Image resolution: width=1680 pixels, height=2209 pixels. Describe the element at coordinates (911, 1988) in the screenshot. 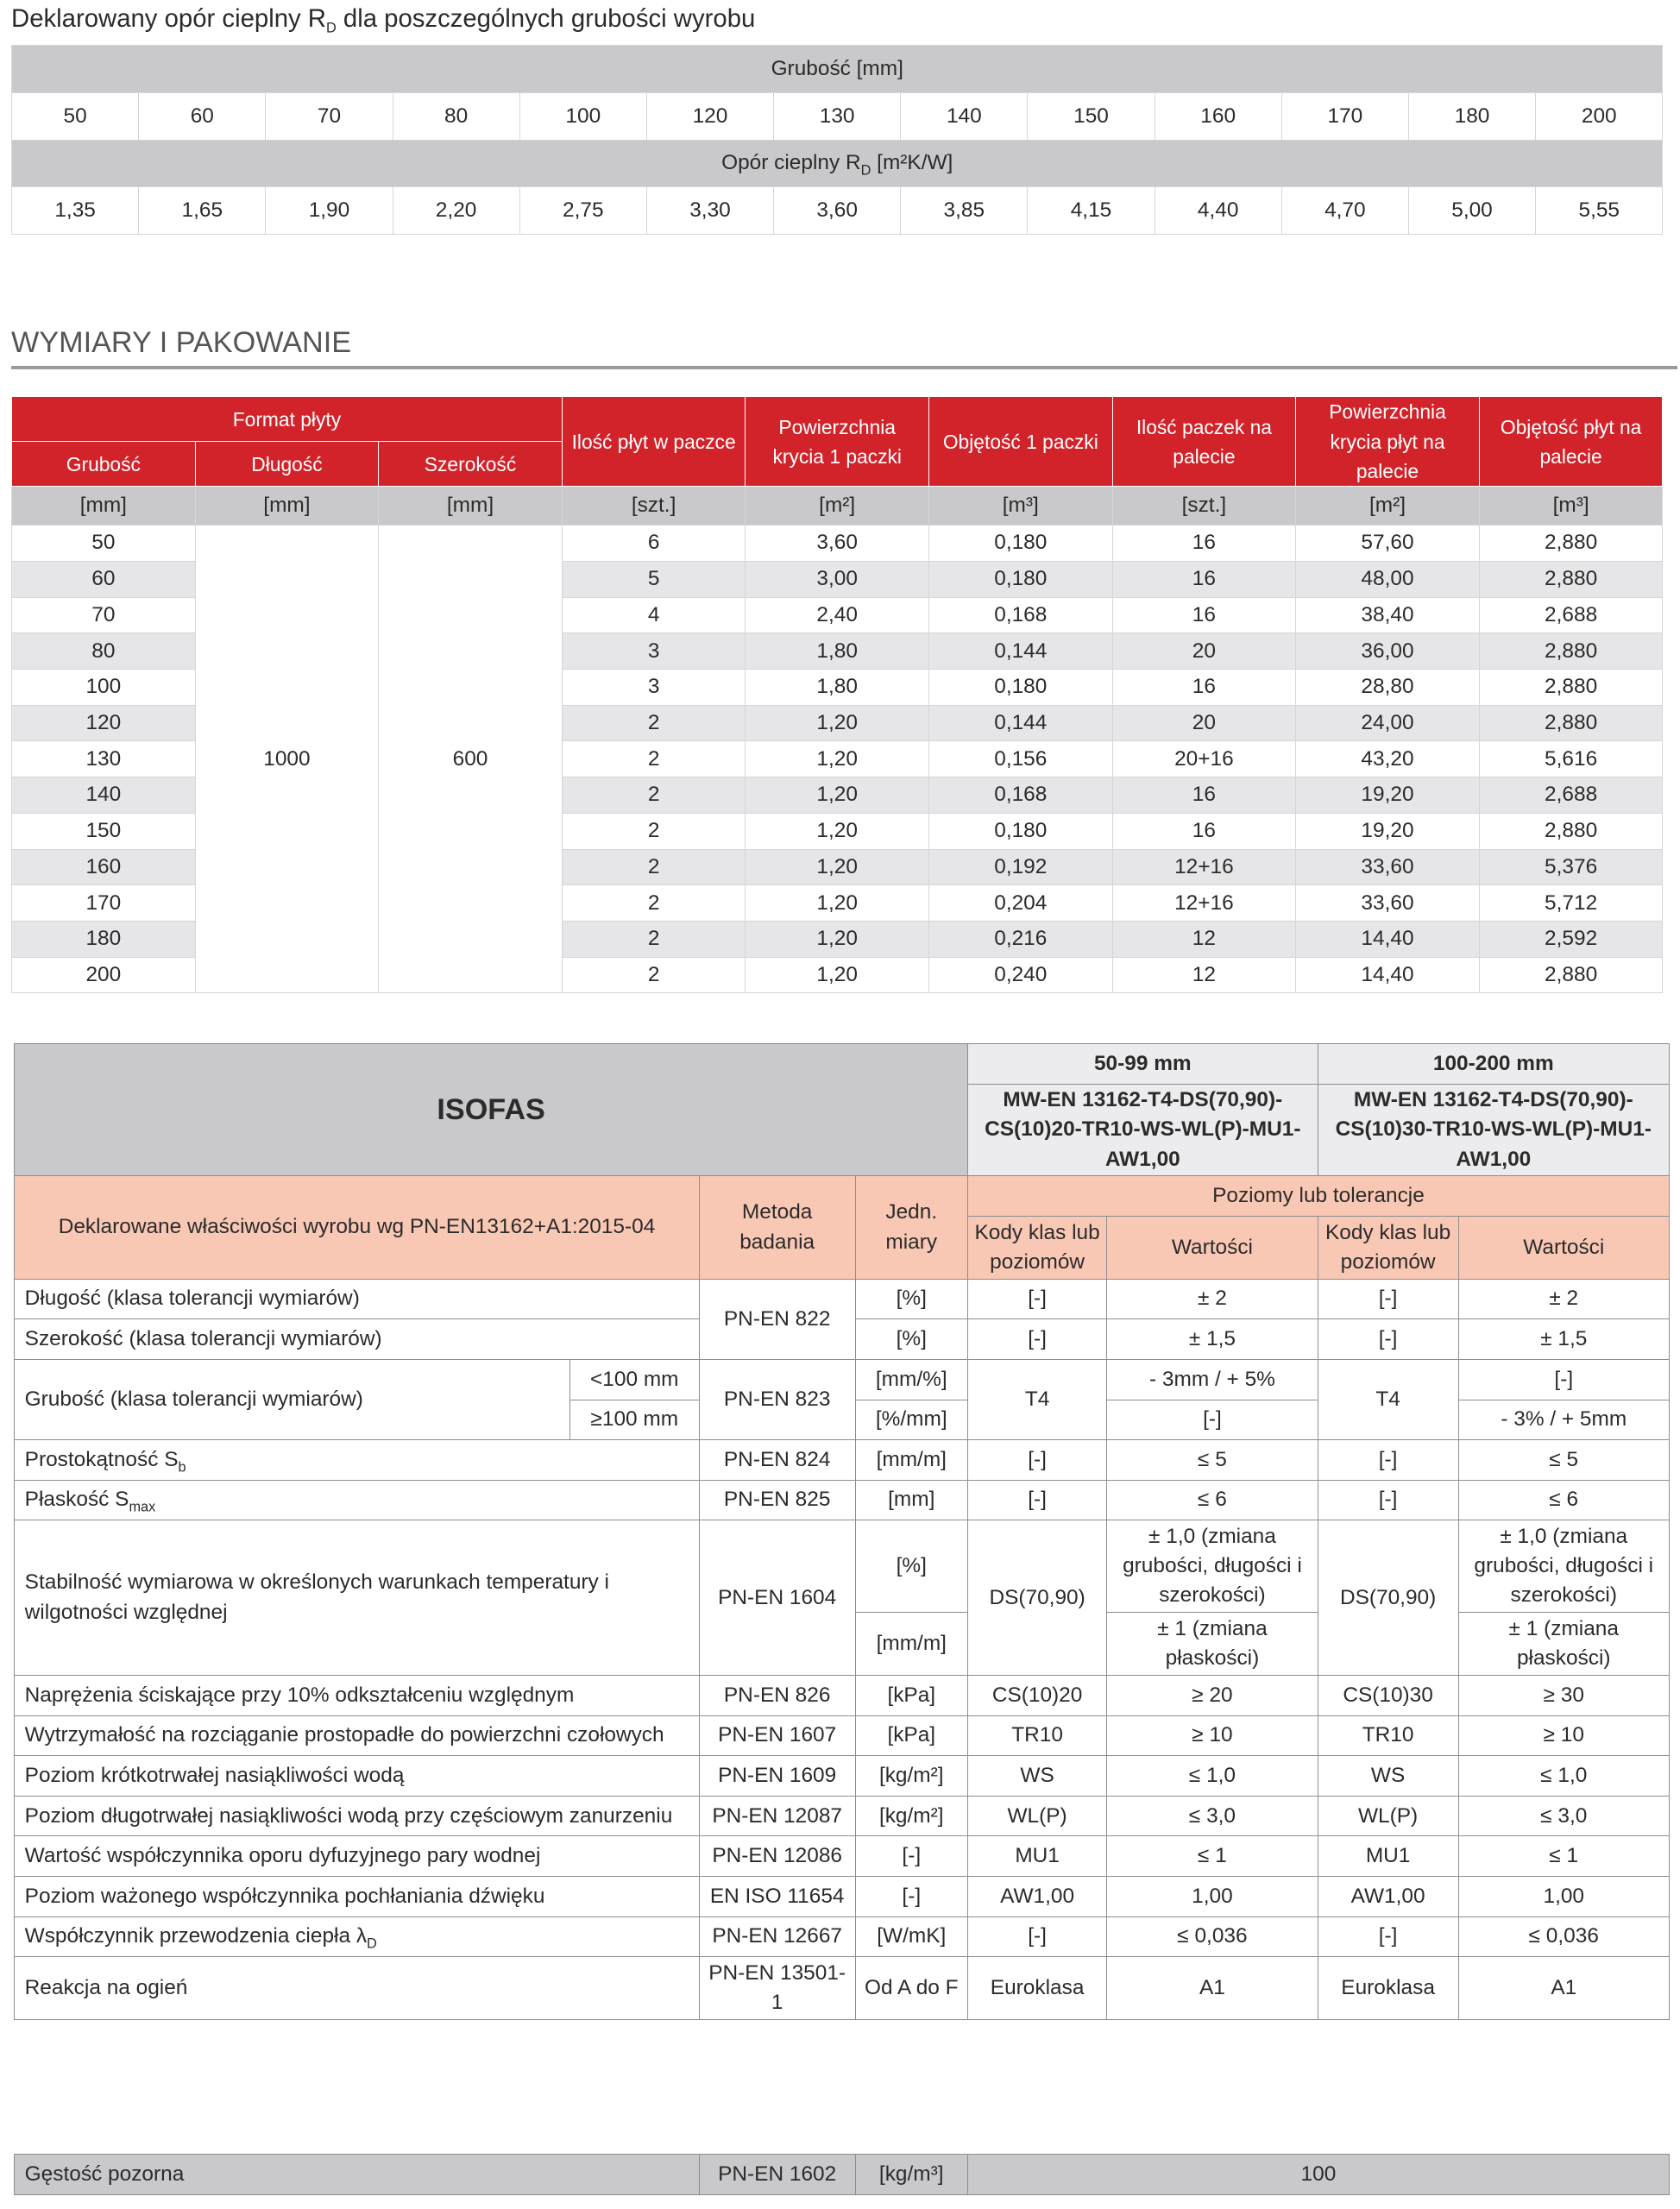

I see `table-cell: Od A do F` at that location.